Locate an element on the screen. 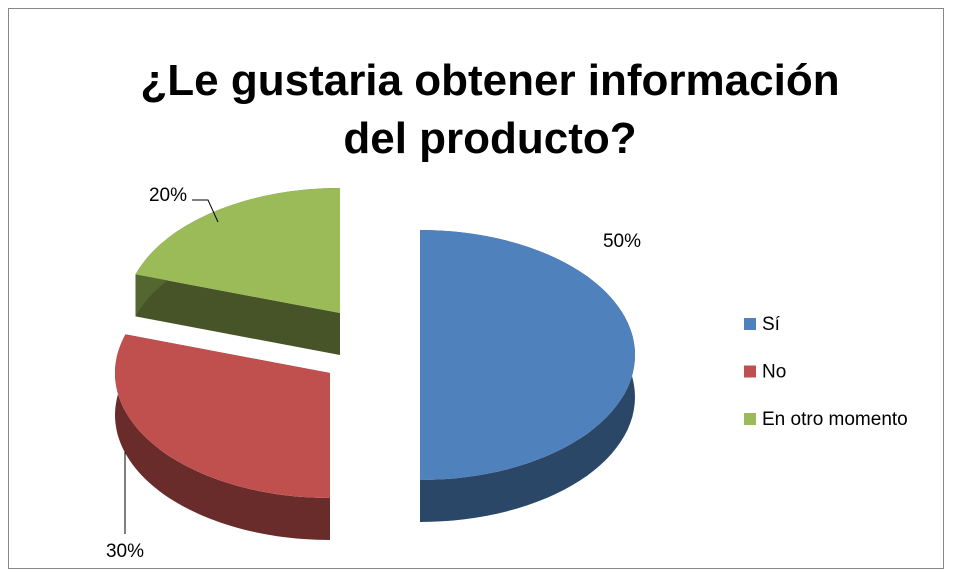 The height and width of the screenshot is (579, 956). data-label: 30% is located at coordinates (125, 551).